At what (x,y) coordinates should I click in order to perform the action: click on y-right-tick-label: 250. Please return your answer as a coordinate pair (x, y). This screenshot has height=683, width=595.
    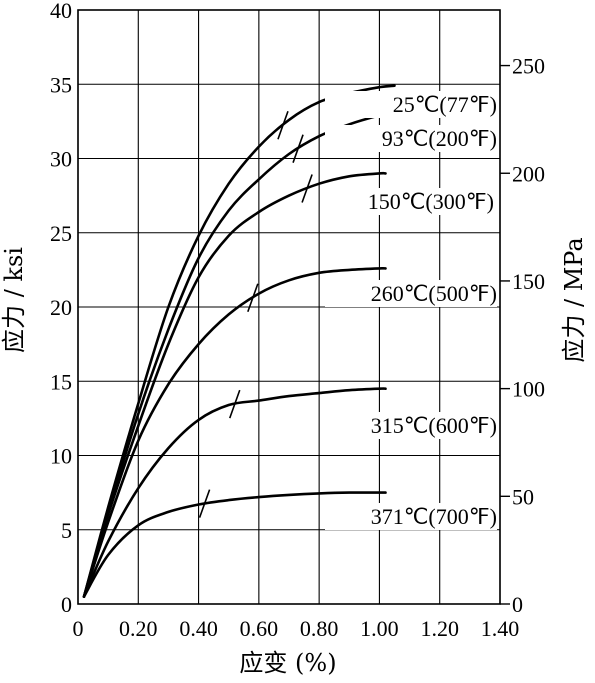
    Looking at the image, I should click on (528, 66).